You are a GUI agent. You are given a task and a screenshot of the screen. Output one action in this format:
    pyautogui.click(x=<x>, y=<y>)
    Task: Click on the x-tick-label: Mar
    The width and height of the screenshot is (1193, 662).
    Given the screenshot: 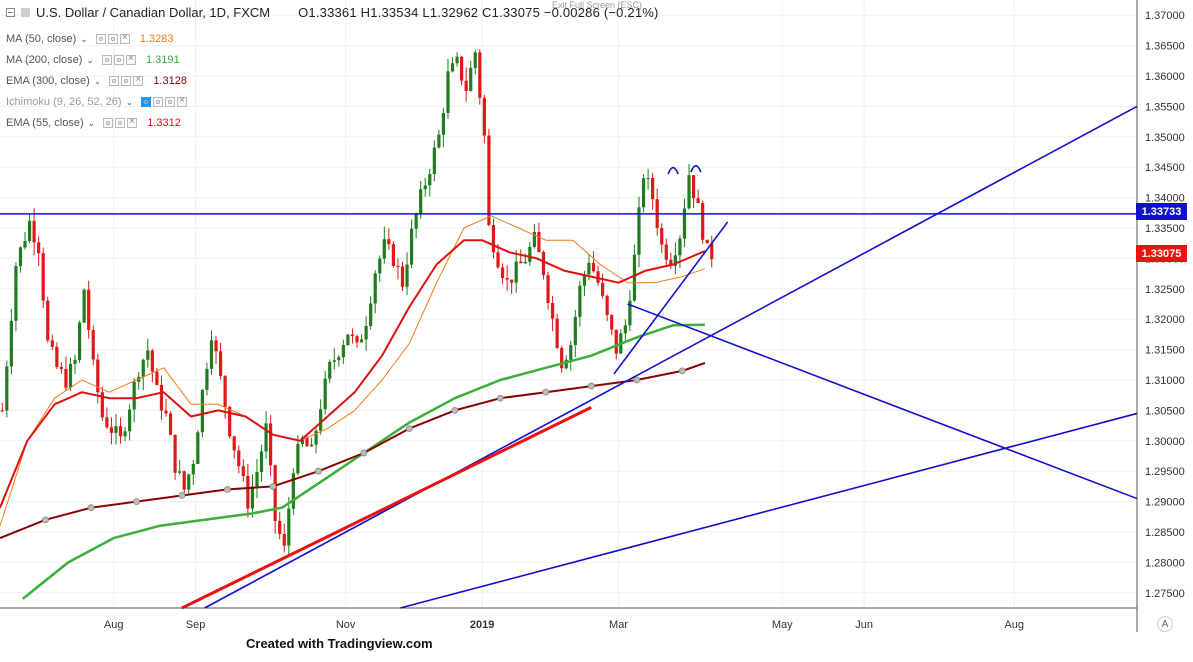 What is the action you would take?
    pyautogui.click(x=618, y=625)
    